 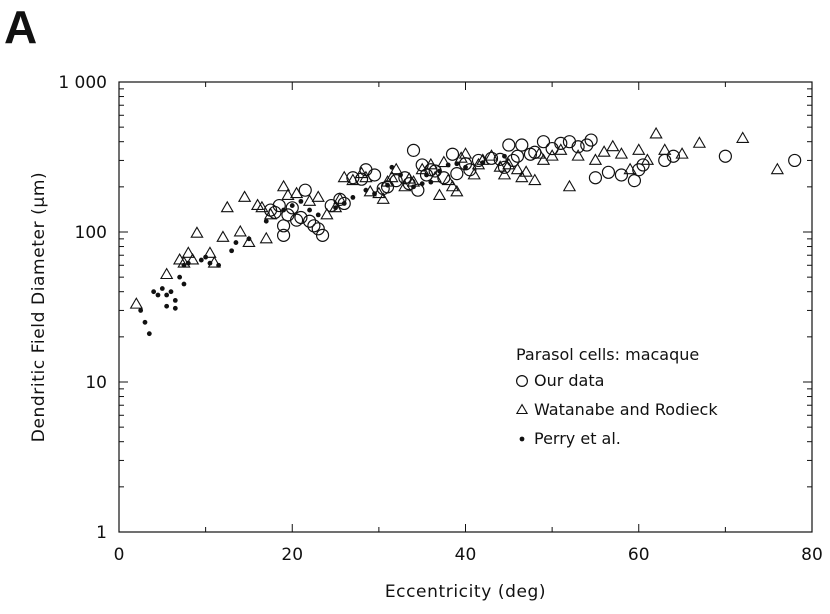 I want to click on y-tick-label: 1, so click(x=101, y=533).